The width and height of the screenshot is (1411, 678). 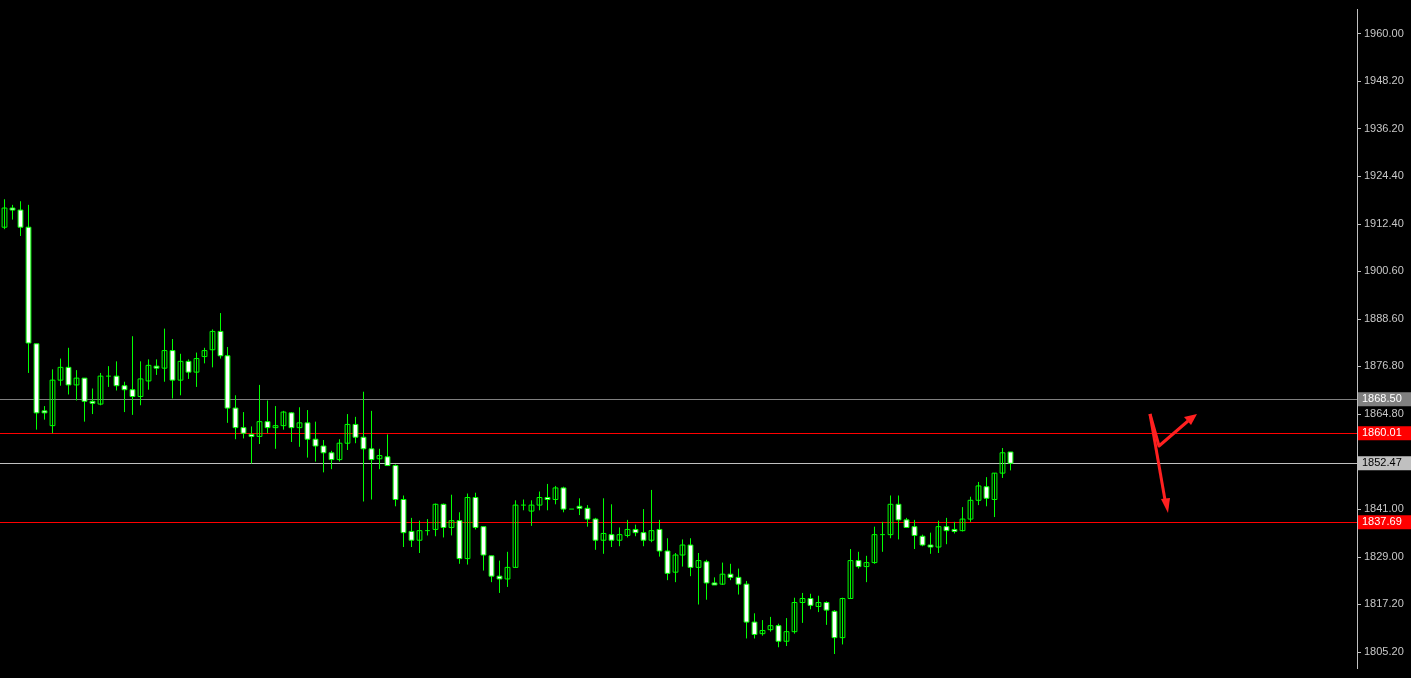 What do you see at coordinates (1384, 318) in the screenshot?
I see `y-tick-label: 1888.60` at bounding box center [1384, 318].